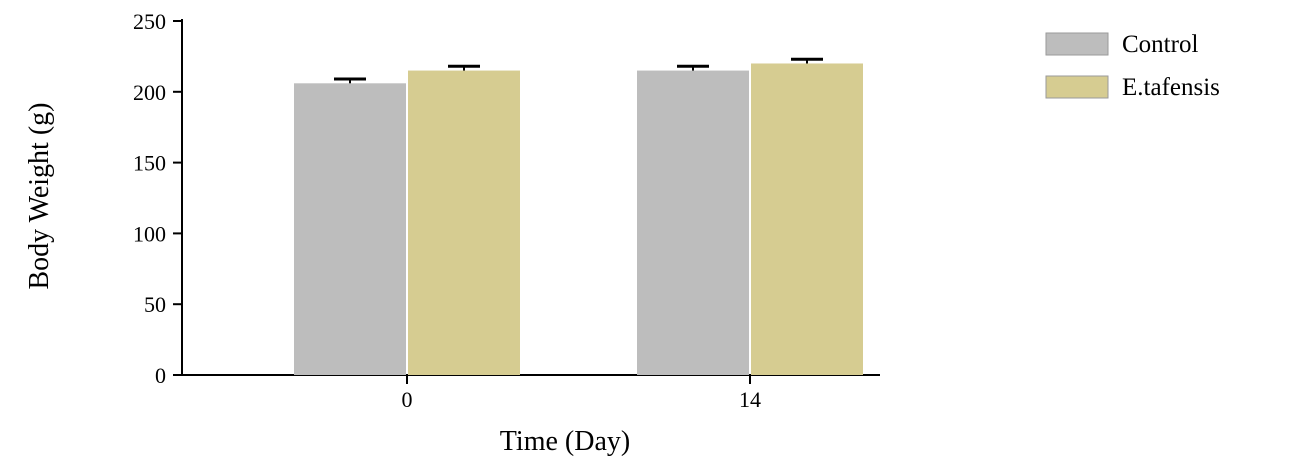 This screenshot has height=461, width=1294. Describe the element at coordinates (578, 70) in the screenshot. I see `error-bars` at that location.